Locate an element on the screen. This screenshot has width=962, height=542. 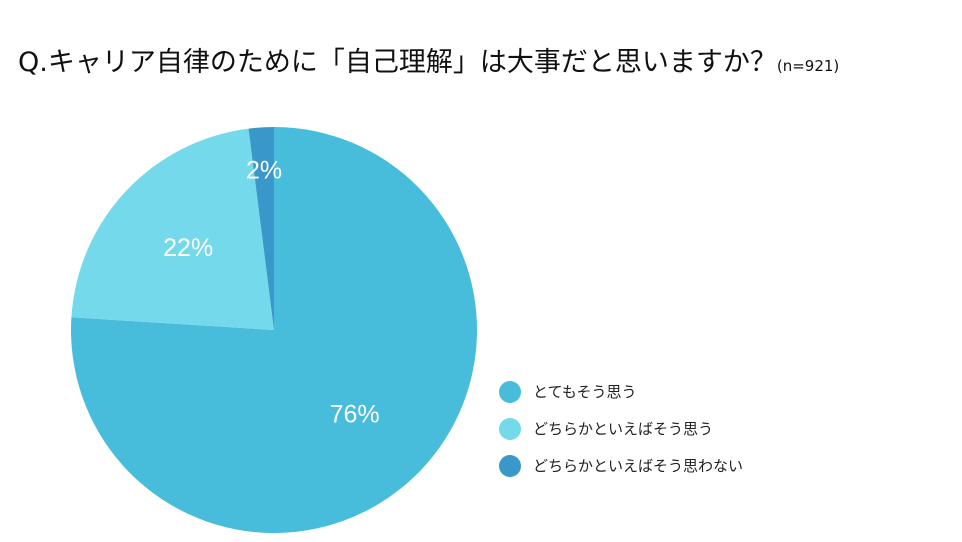
legend-label: とてもそう思う is located at coordinates (585, 392).